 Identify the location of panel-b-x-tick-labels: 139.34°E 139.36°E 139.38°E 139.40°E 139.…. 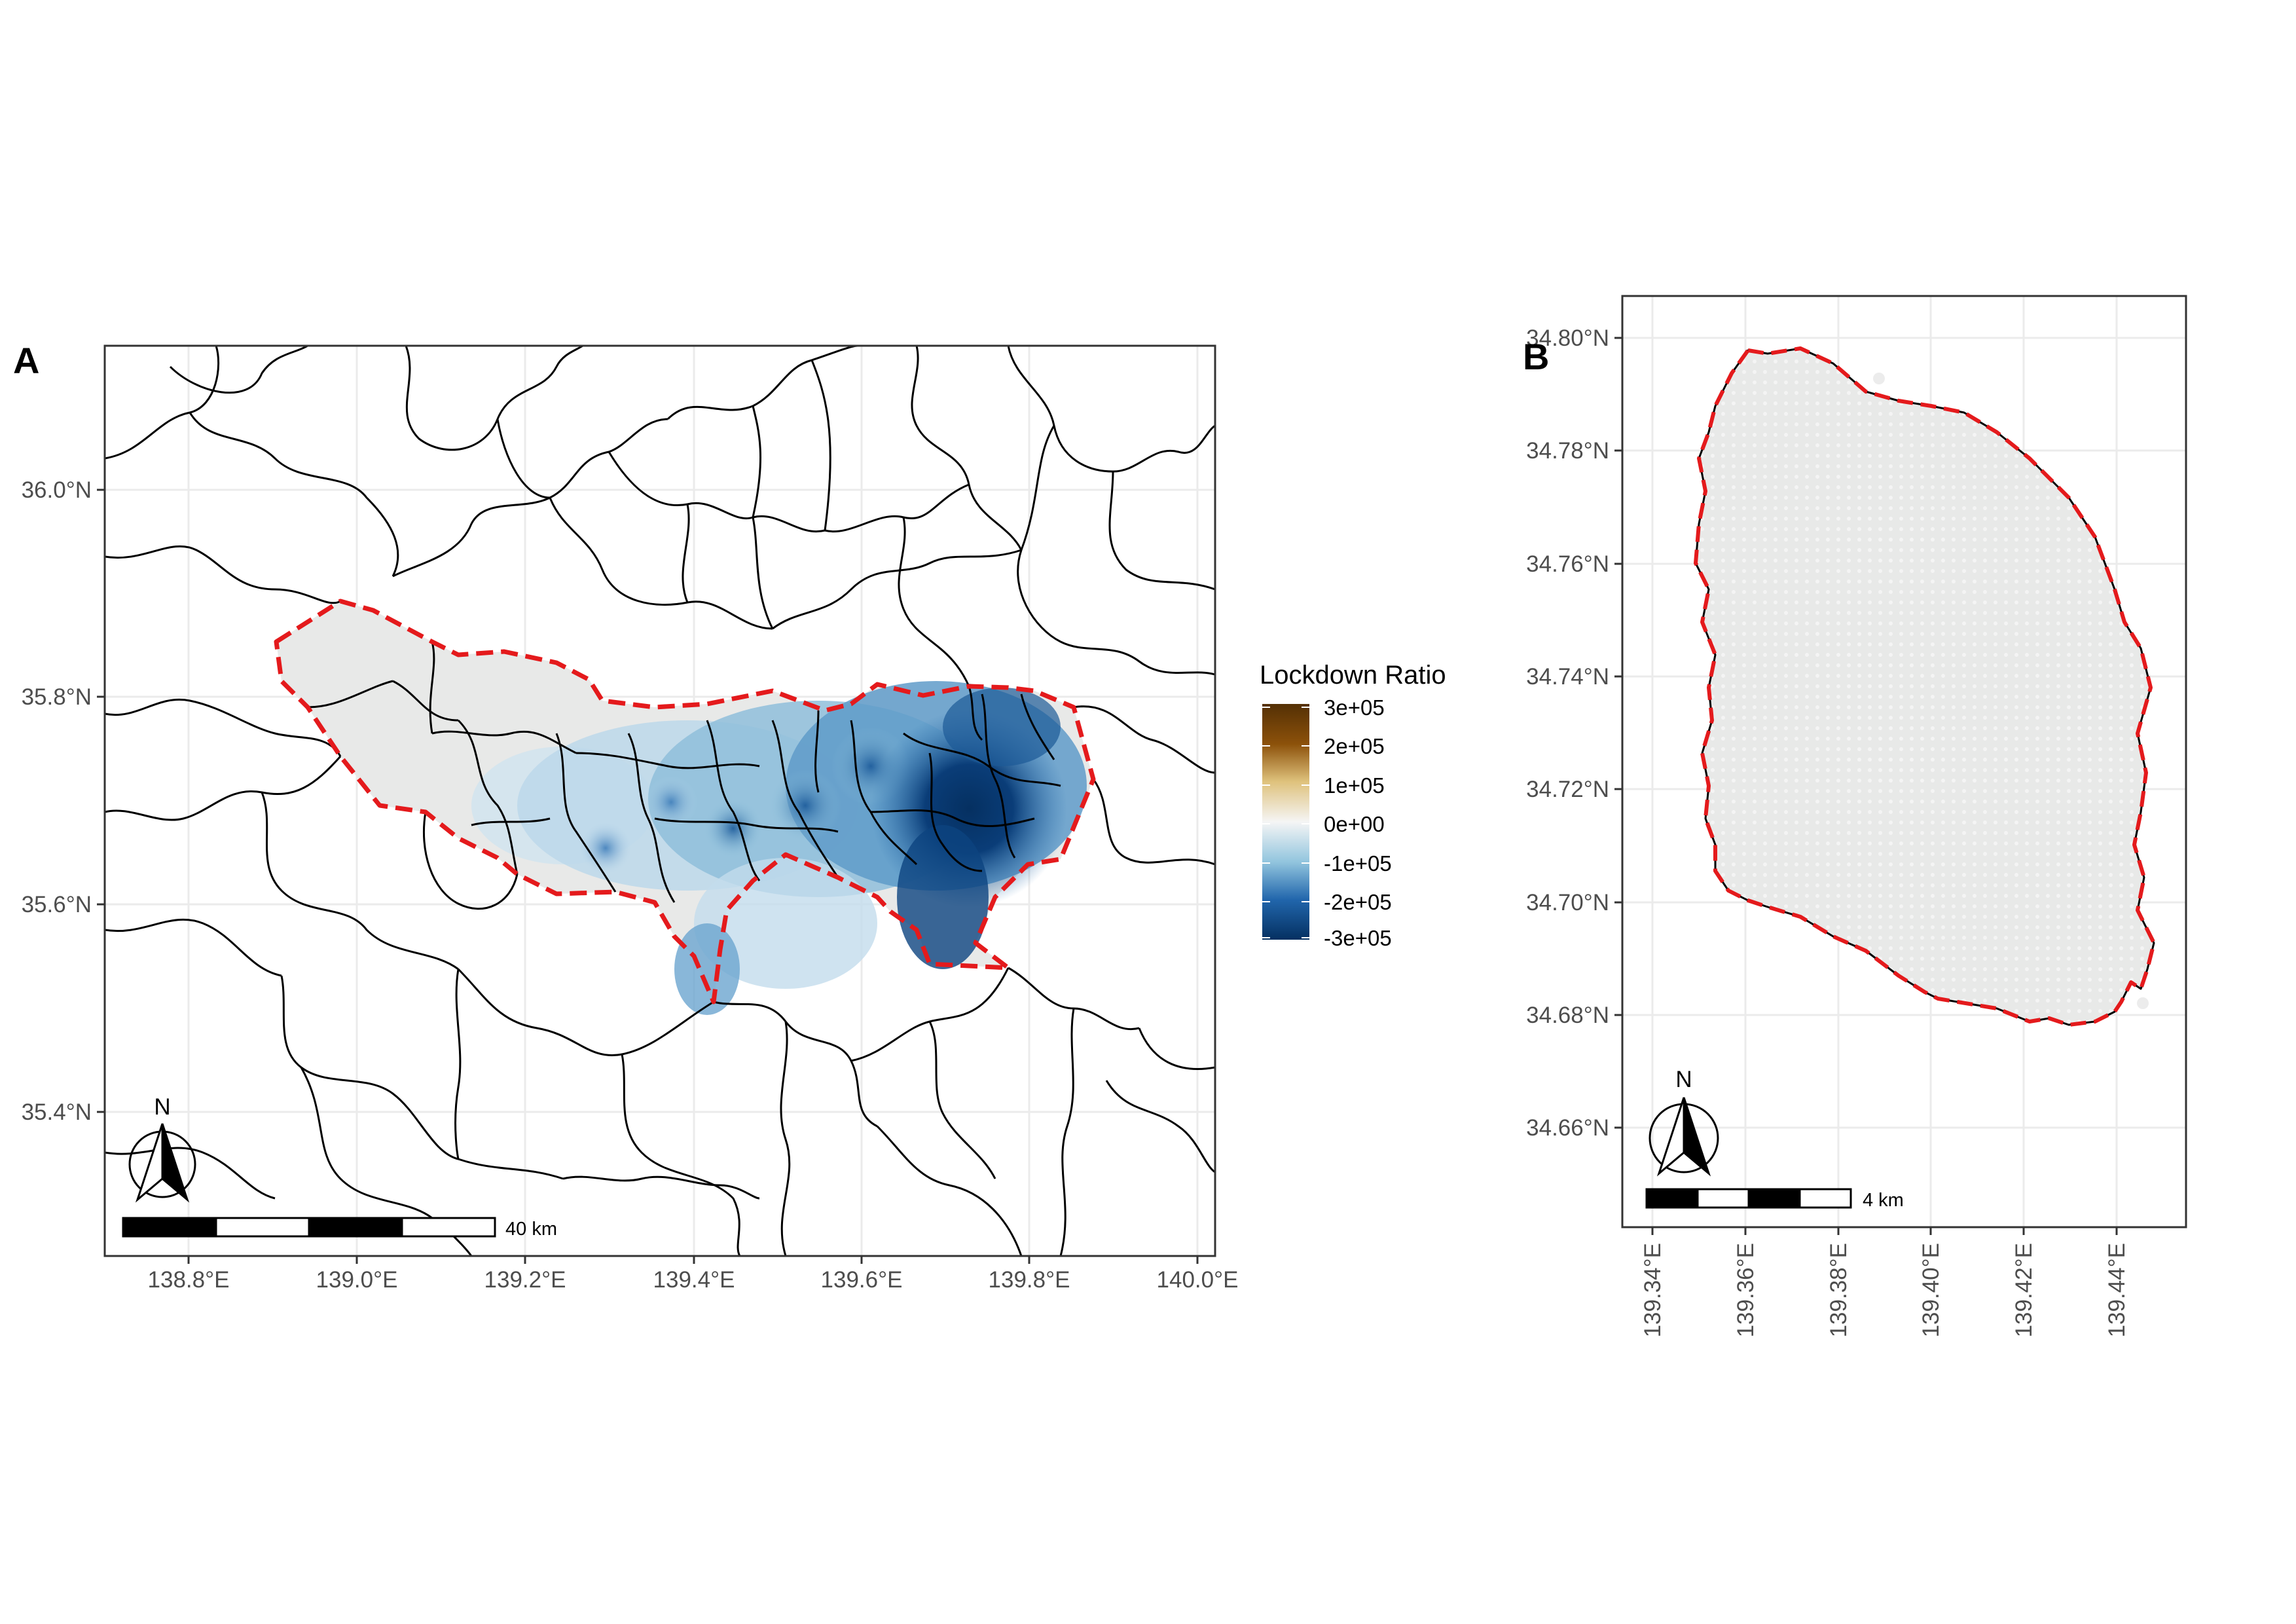
(1885, 1290).